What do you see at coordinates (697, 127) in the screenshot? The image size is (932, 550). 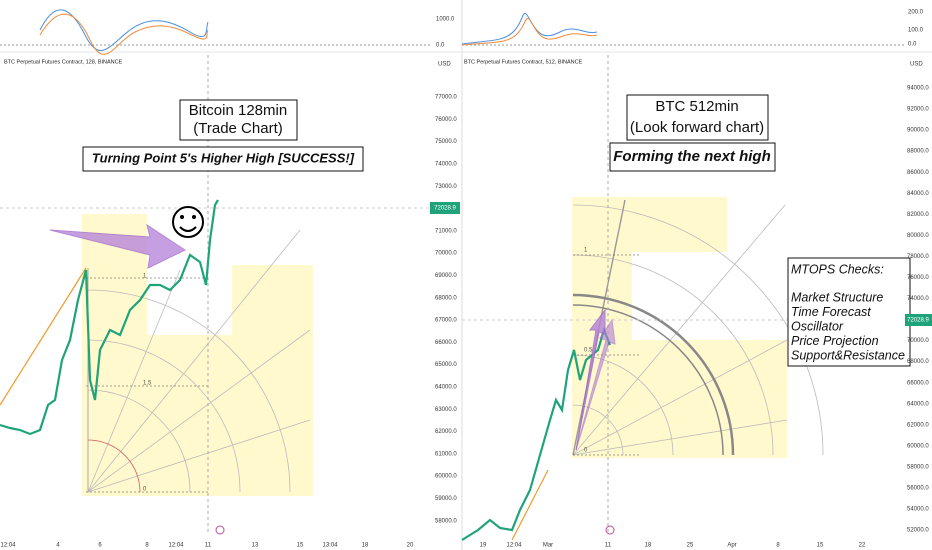 I see `title-line: (Look forward chart)` at bounding box center [697, 127].